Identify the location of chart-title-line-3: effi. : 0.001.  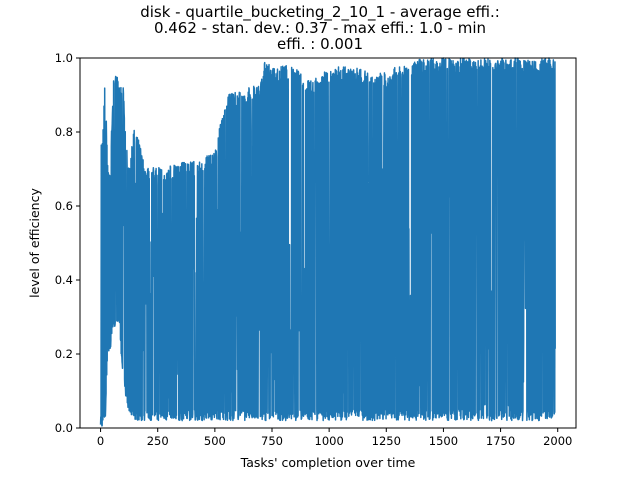
(320, 44).